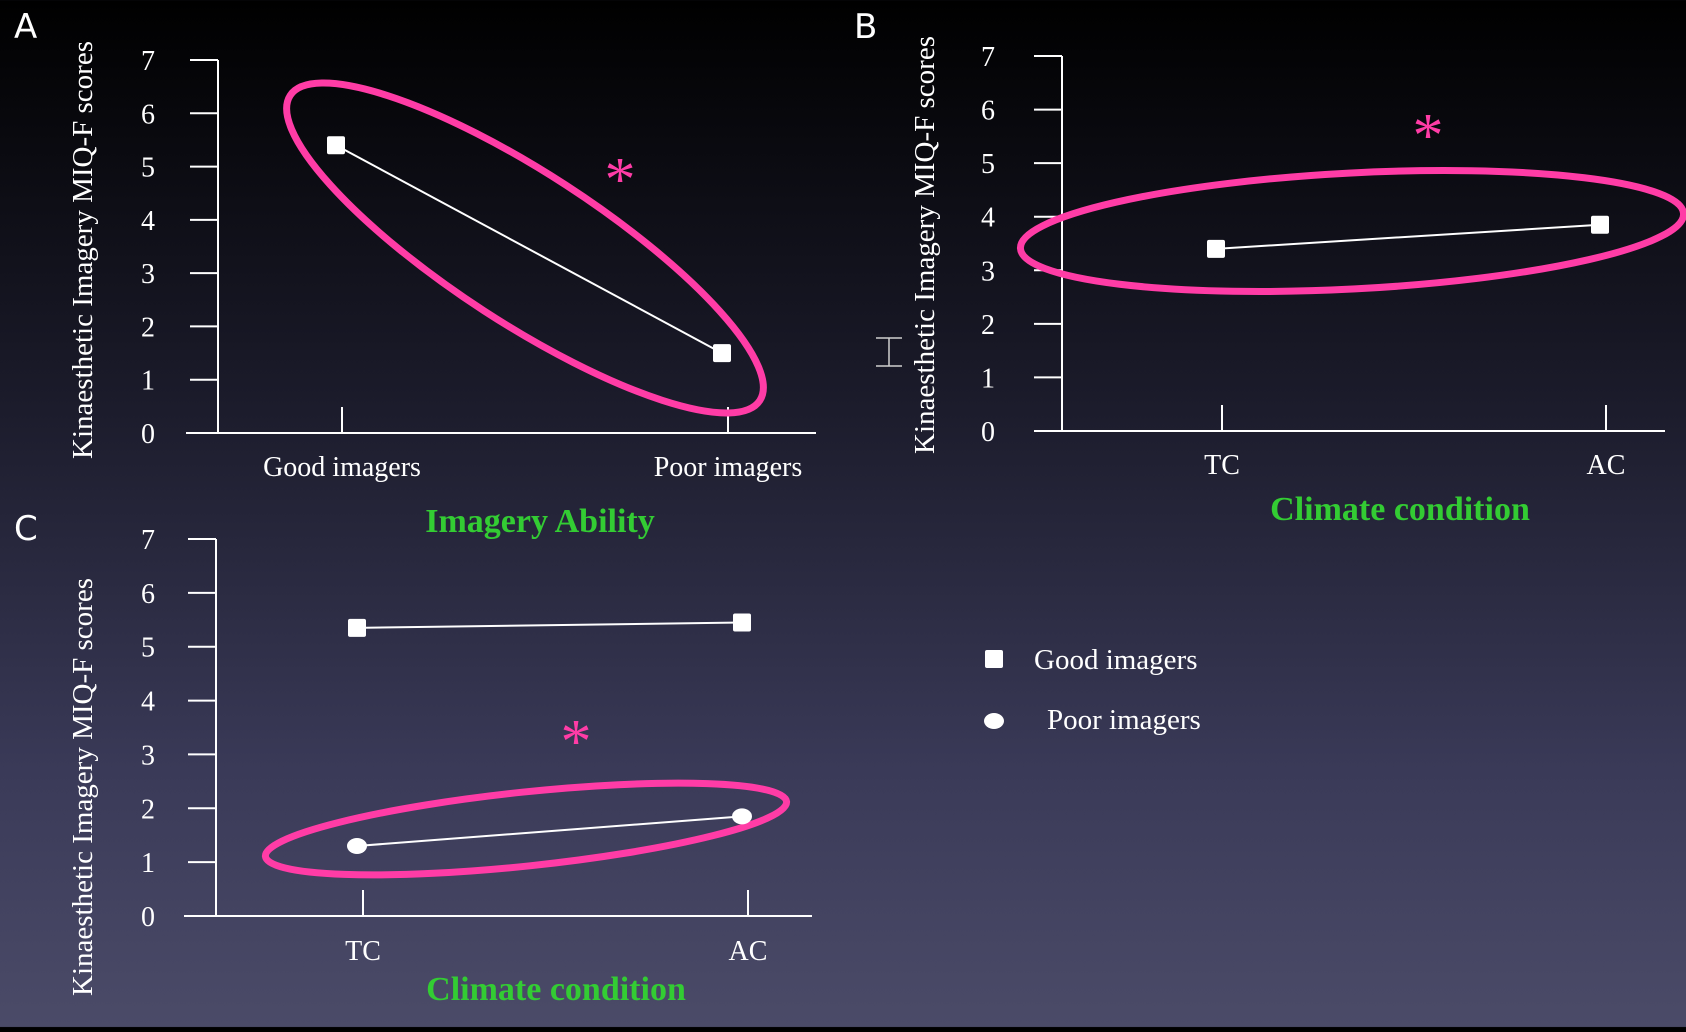 The image size is (1686, 1032). I want to click on panel-letter: A, so click(25, 27).